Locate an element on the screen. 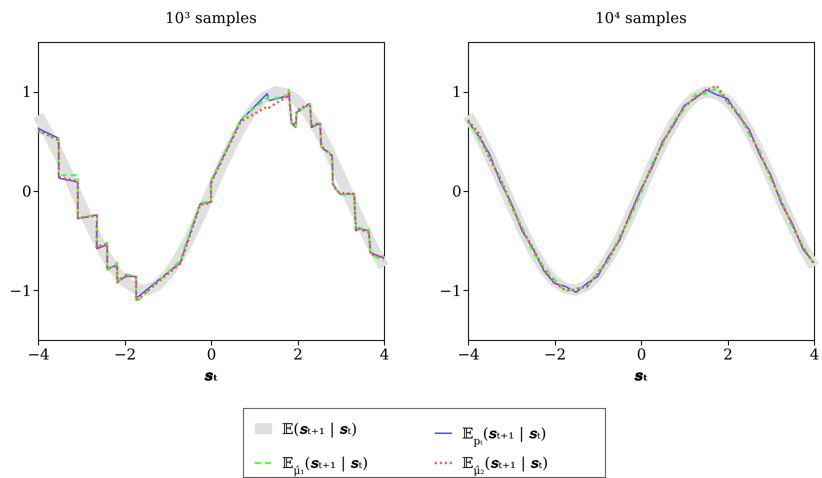 The image size is (822, 478). legend-label: 𝔼$_{μ̂₂}$(𝒔ₜ₊₁ | 𝒔ₜ) is located at coordinates (505, 465).